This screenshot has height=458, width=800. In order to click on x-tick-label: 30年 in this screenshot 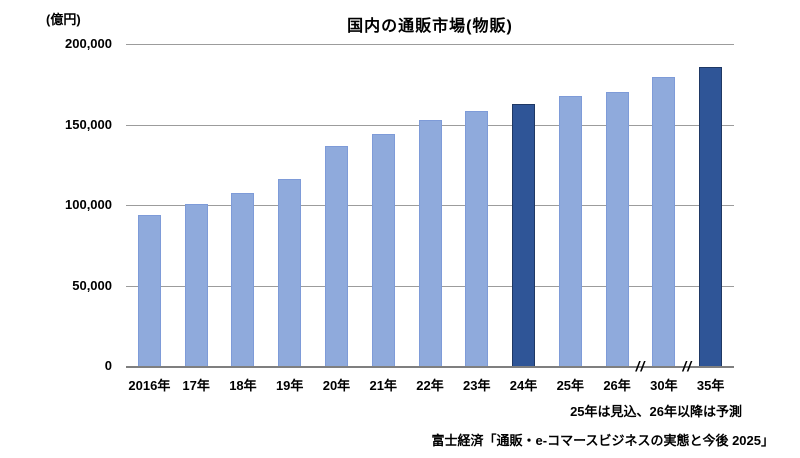, I will do `click(664, 385)`.